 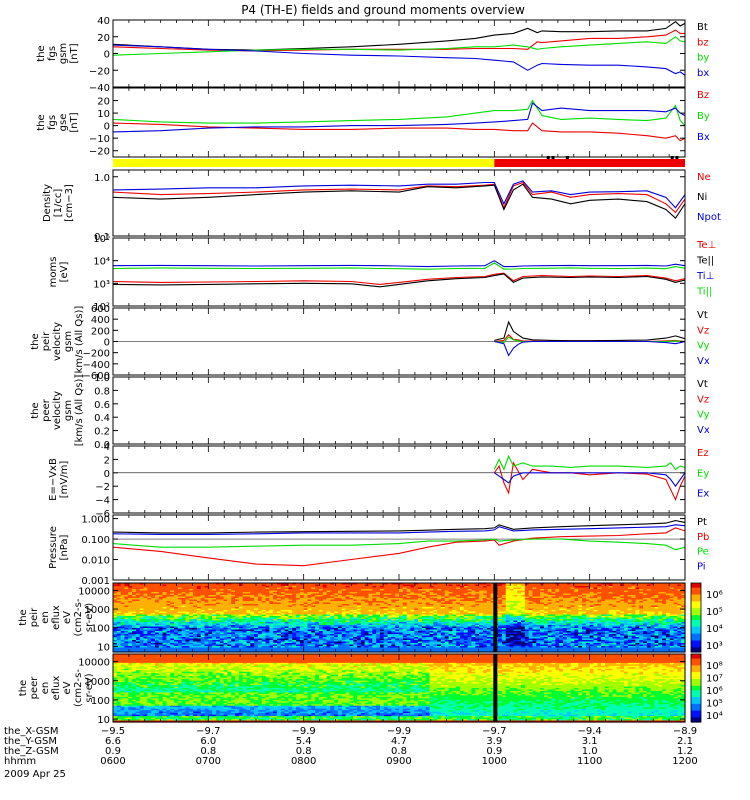 I want to click on panel-frame-density, so click(x=399, y=203).